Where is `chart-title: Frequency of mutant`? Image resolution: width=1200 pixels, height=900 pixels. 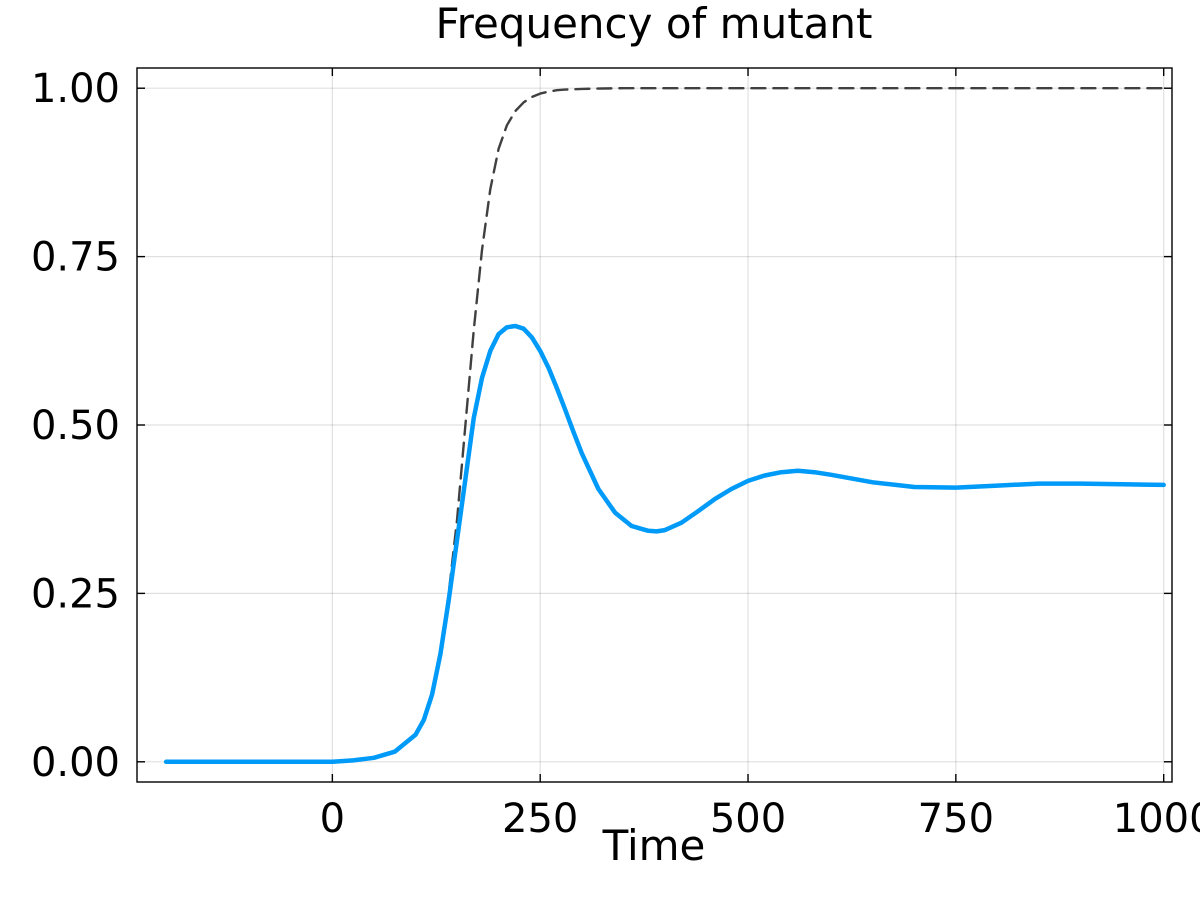
chart-title: Frequency of mutant is located at coordinates (654, 24).